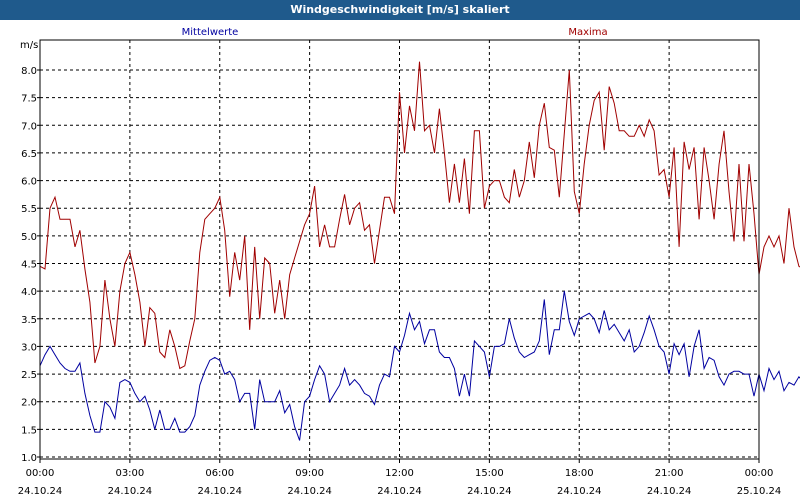 This screenshot has width=800, height=500. Describe the element at coordinates (399, 473) in the screenshot. I see `x-tick-time: 12:00` at that location.